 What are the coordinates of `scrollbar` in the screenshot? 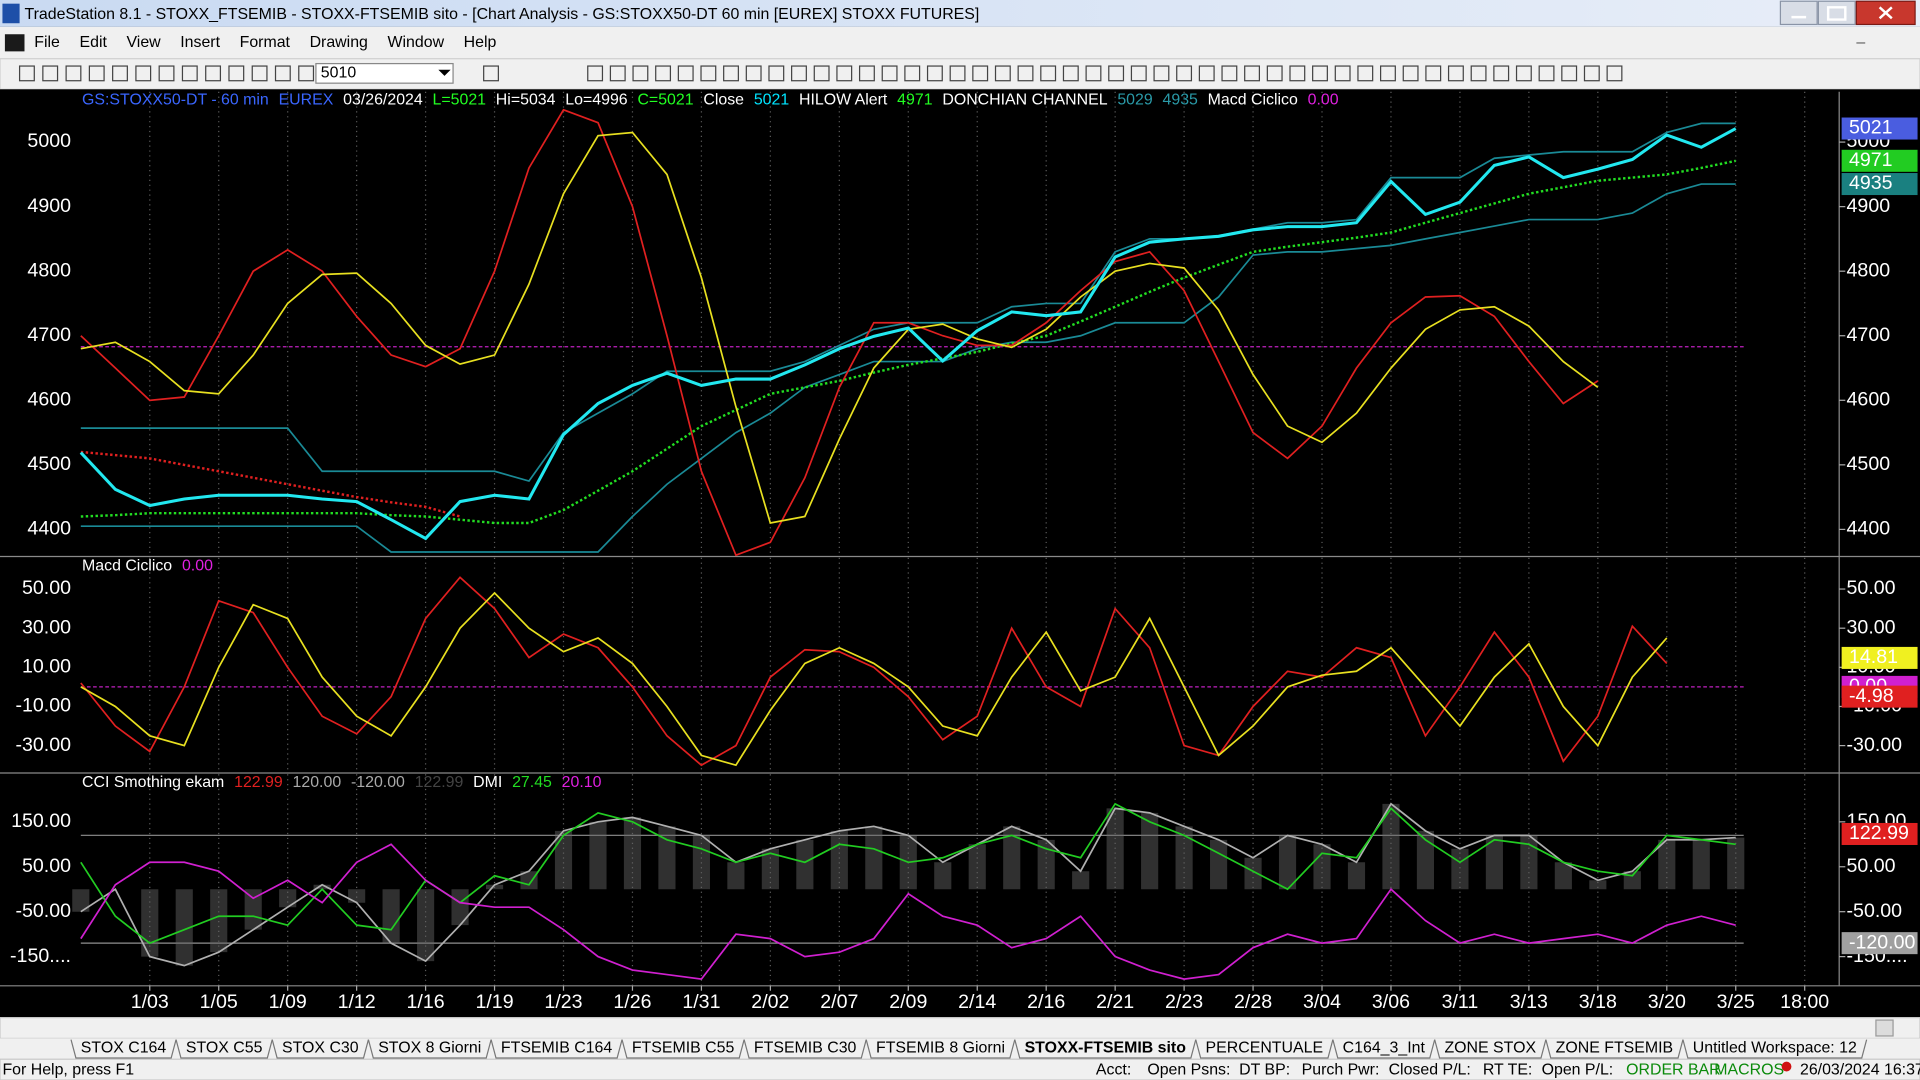 It's located at (960, 1028).